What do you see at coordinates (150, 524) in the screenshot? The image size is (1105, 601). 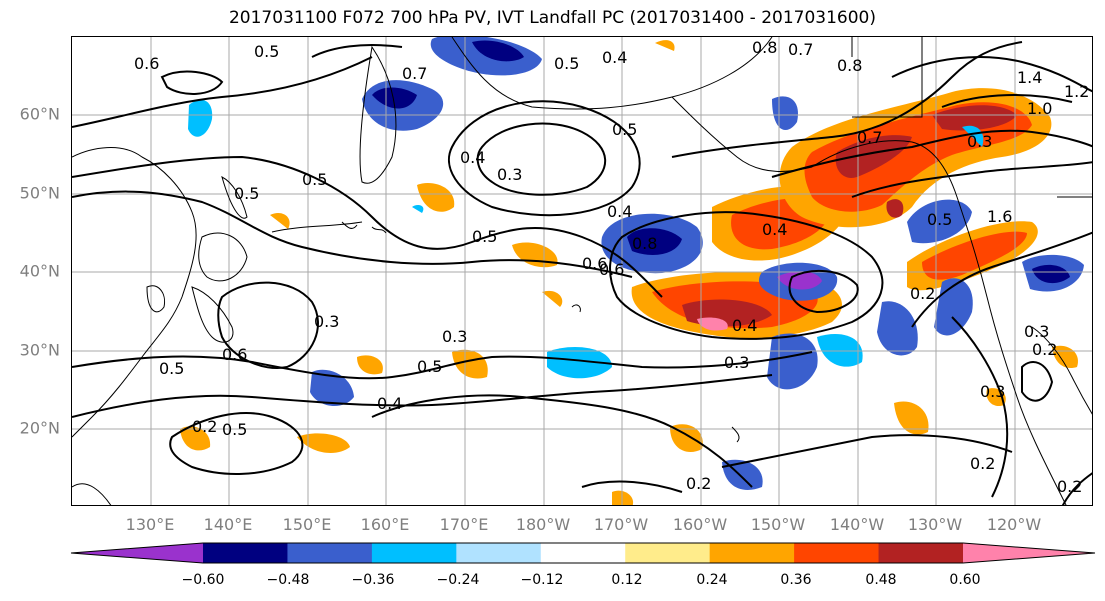 I see `lon-label: 130°E` at bounding box center [150, 524].